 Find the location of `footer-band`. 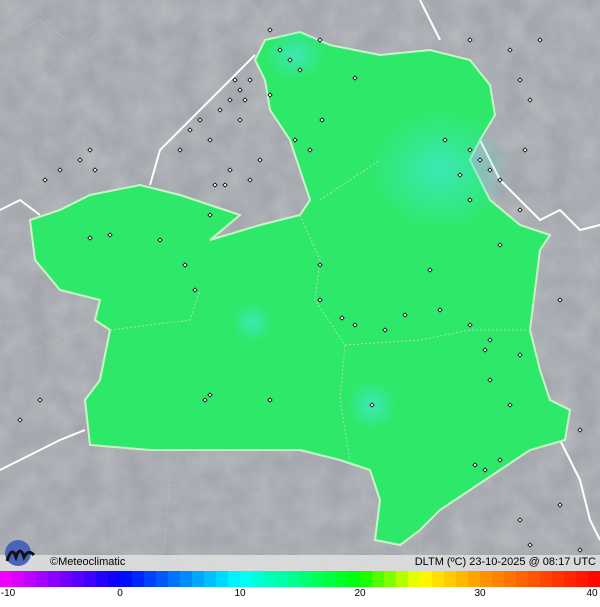

footer-band is located at coordinates (300, 563).